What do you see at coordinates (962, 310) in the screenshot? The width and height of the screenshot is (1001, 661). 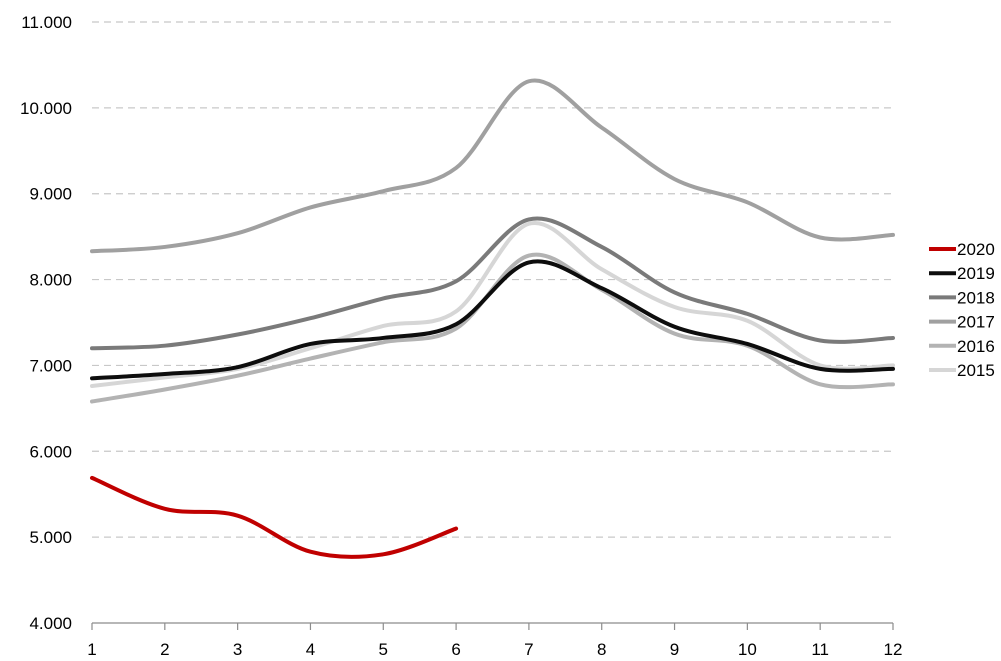 I see `legend: 2020 2019 2018 2017 2016 2015` at bounding box center [962, 310].